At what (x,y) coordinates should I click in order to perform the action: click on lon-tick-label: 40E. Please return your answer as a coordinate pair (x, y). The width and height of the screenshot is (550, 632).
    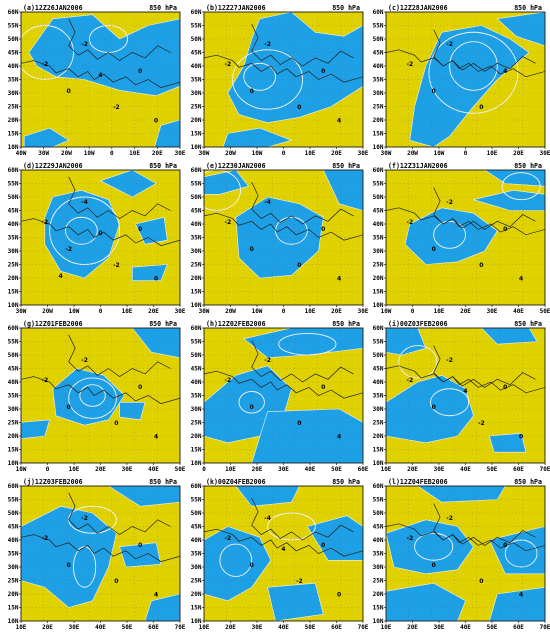
    Looking at the image, I should click on (518, 311).